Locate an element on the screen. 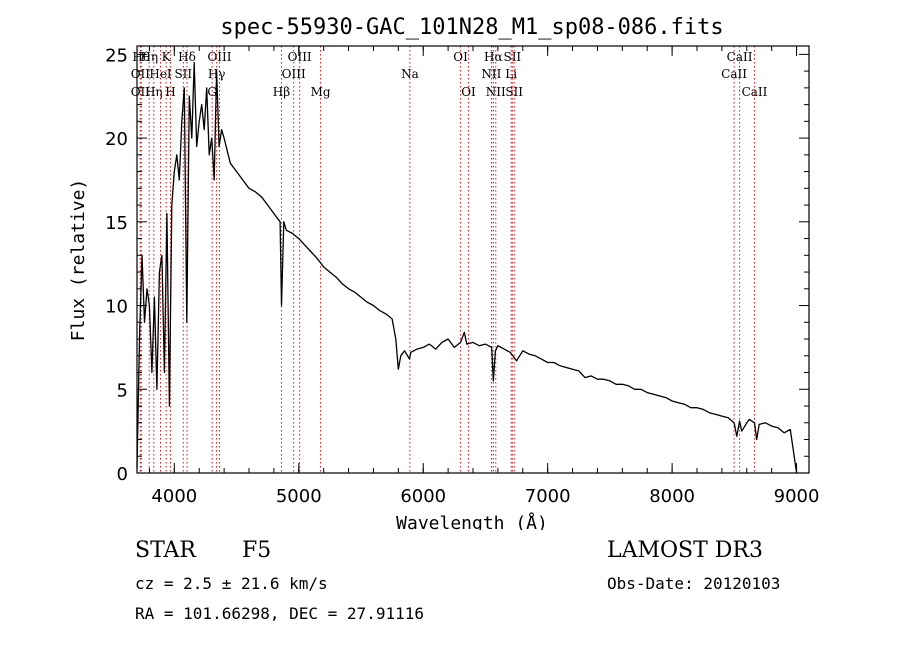  y-axis-label: Flux (relative) is located at coordinates (78, 260).